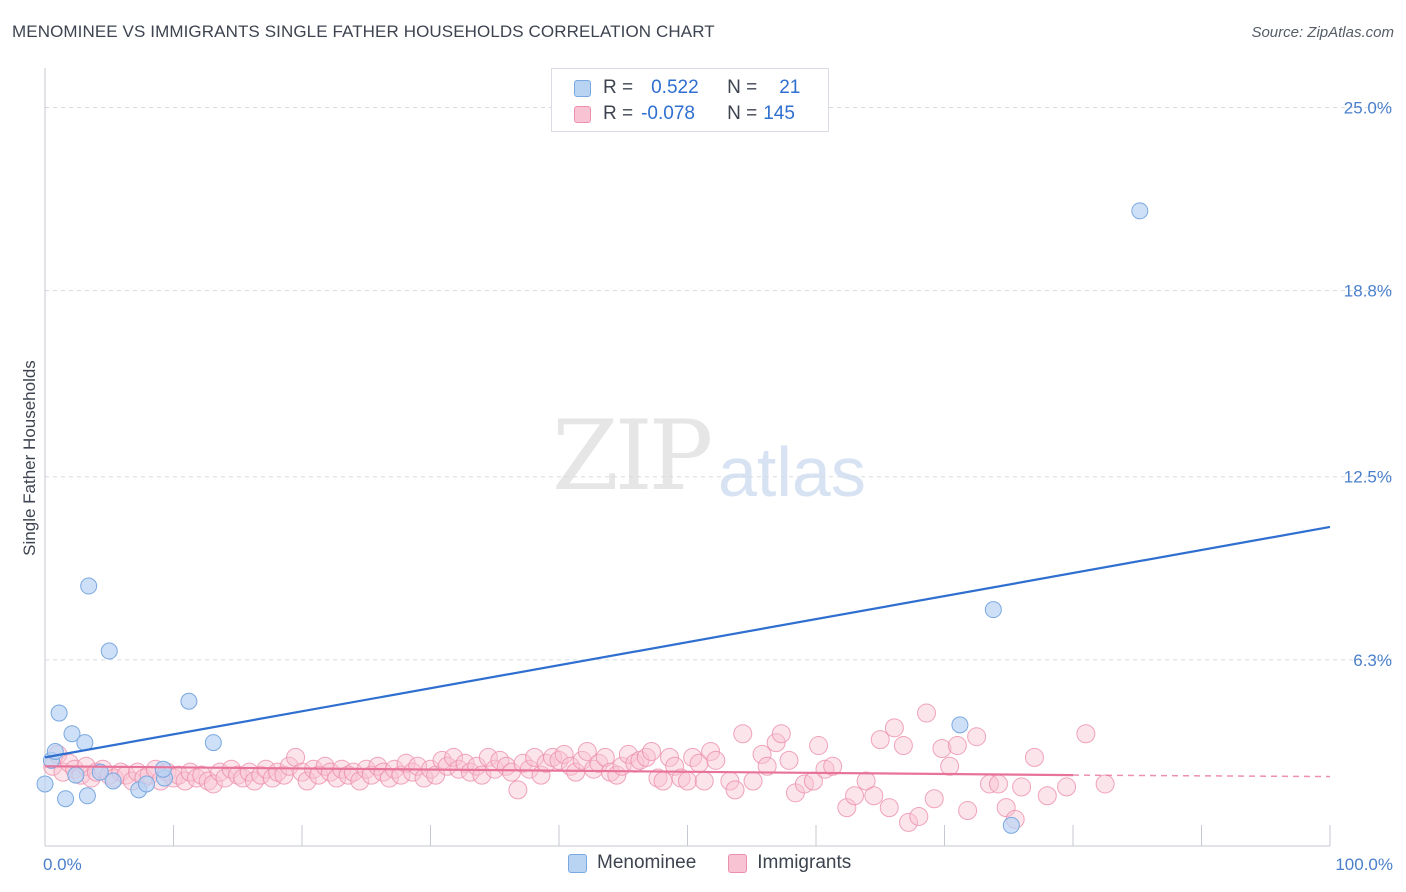  What do you see at coordinates (1368, 477) in the screenshot?
I see `y-tick-label: 12.5%` at bounding box center [1368, 477].